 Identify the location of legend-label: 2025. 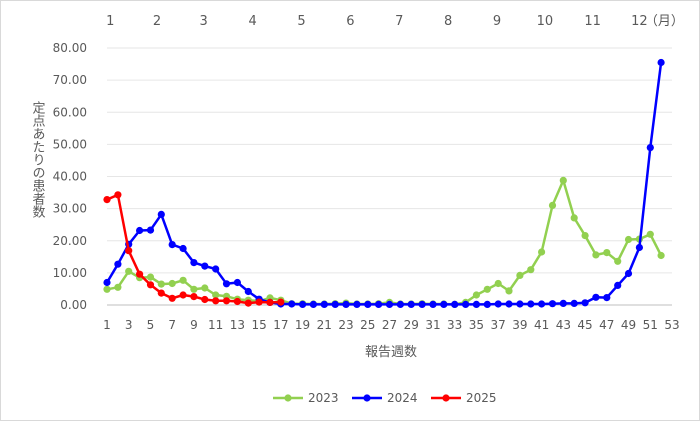
(481, 398).